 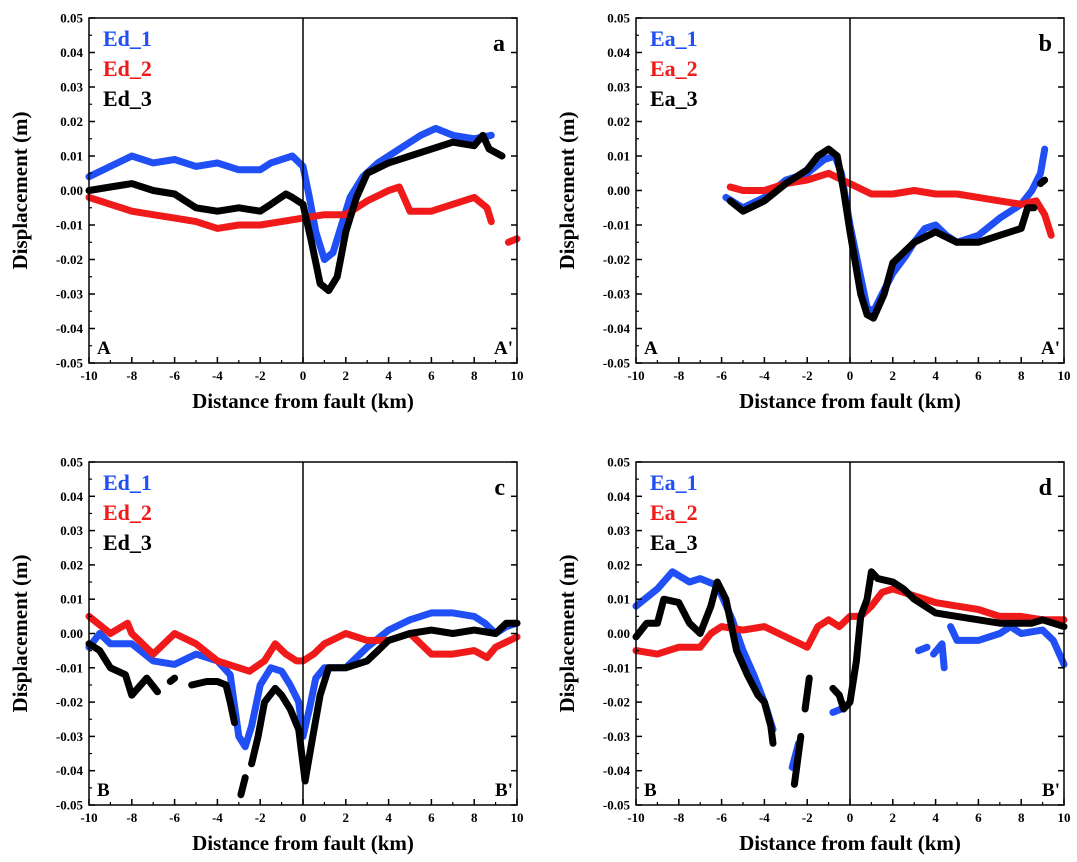 What do you see at coordinates (127, 38) in the screenshot?
I see `legend-entry-ed-1: Ed_1` at bounding box center [127, 38].